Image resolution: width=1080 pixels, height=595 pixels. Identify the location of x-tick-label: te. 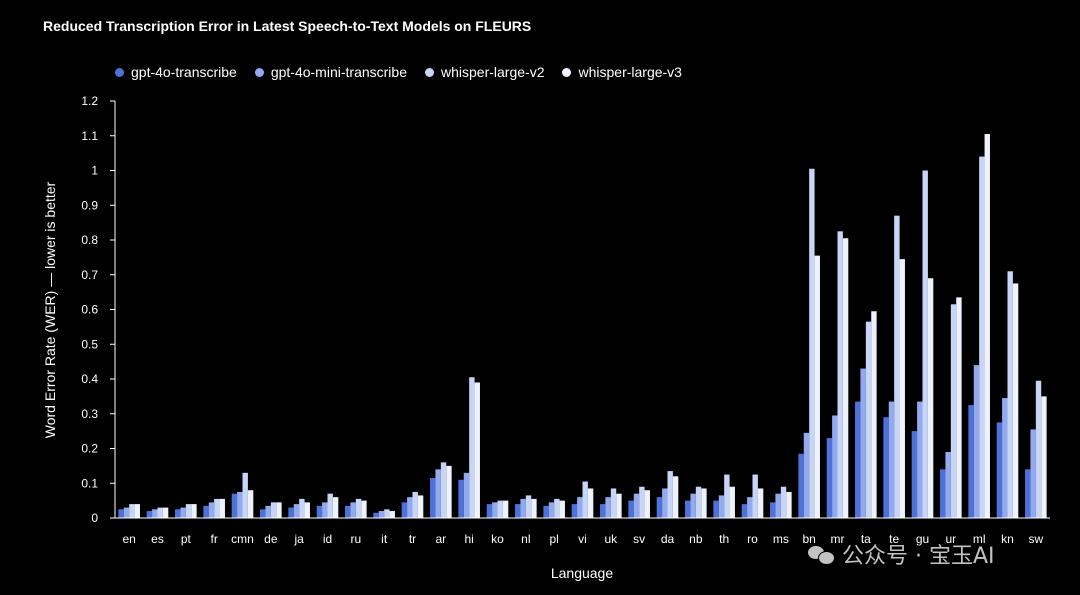
(894, 539).